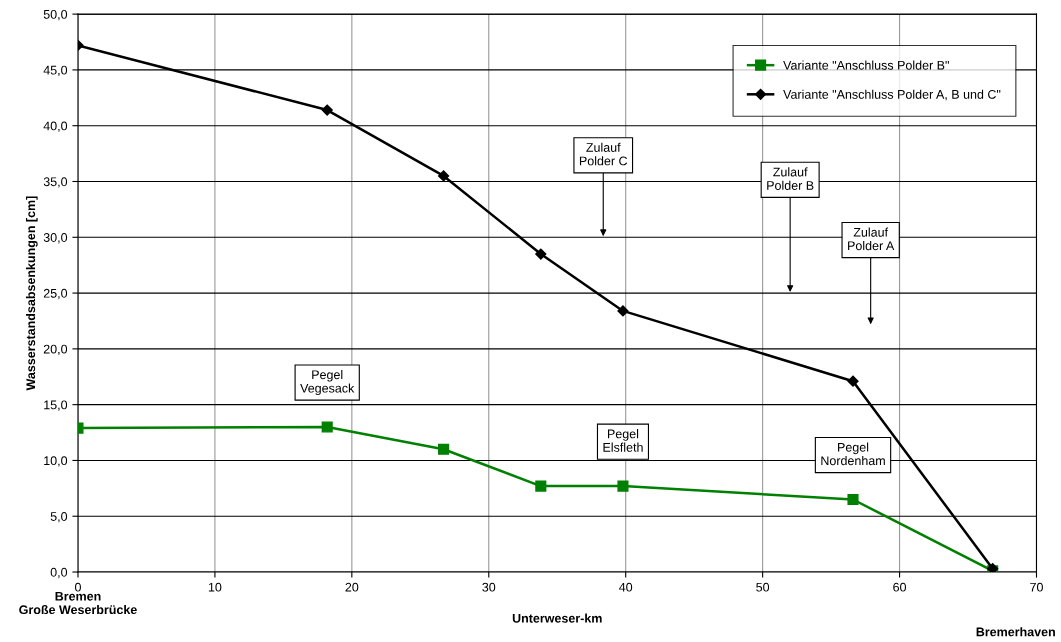 This screenshot has width=1061, height=642. I want to click on y-tick-label: 45,0, so click(55, 71).